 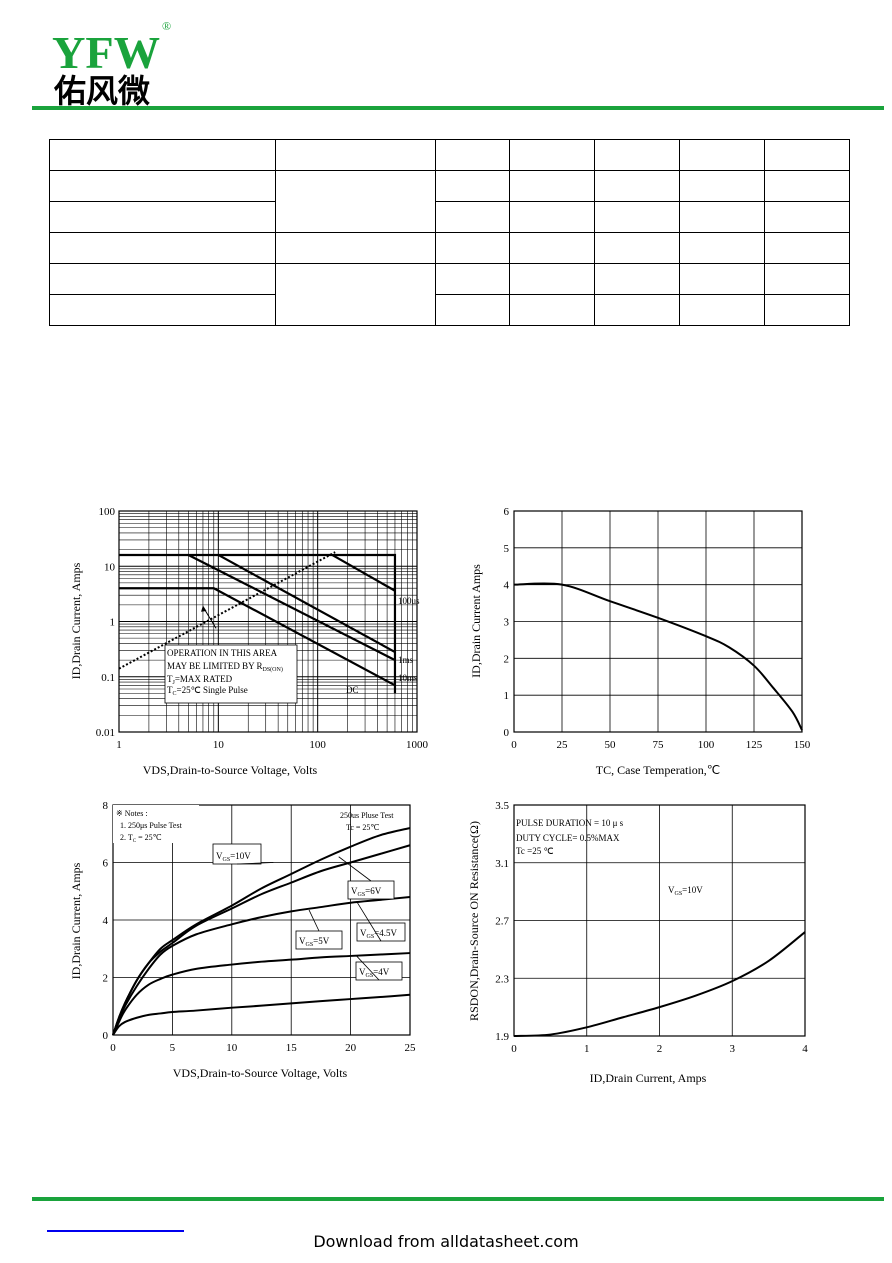 What do you see at coordinates (292, 1048) in the screenshot?
I see `output-x-tick-label: 15` at bounding box center [292, 1048].